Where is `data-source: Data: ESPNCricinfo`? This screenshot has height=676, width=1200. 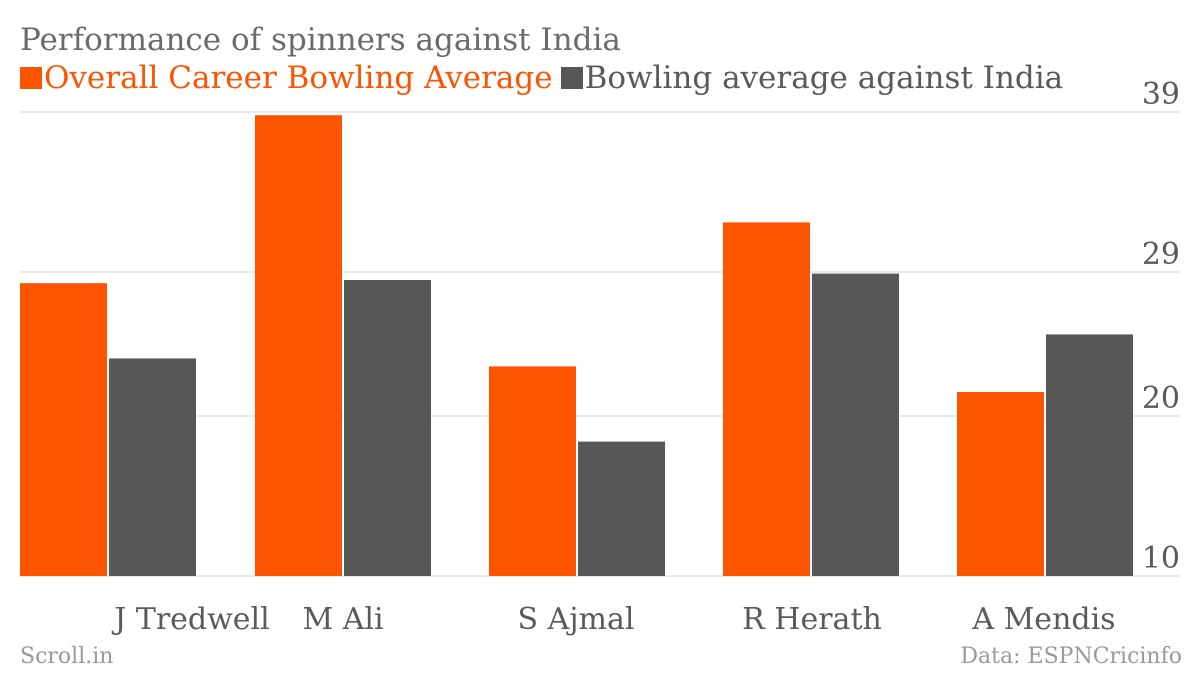 data-source: Data: ESPNCricinfo is located at coordinates (1071, 656).